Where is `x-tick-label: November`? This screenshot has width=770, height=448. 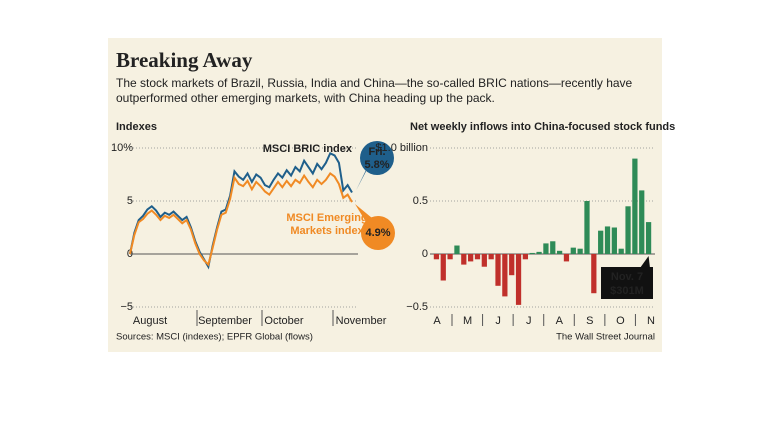
x-tick-label: November is located at coordinates (361, 321).